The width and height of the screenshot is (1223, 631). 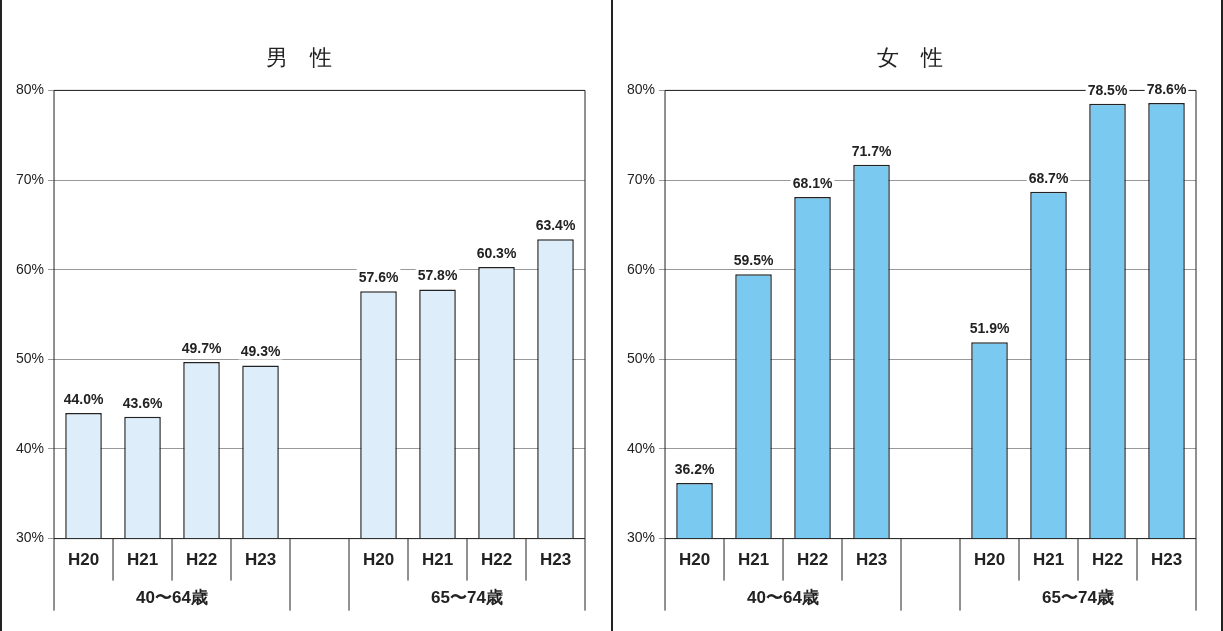 I want to click on data-label: 36.2%, so click(x=694, y=468).